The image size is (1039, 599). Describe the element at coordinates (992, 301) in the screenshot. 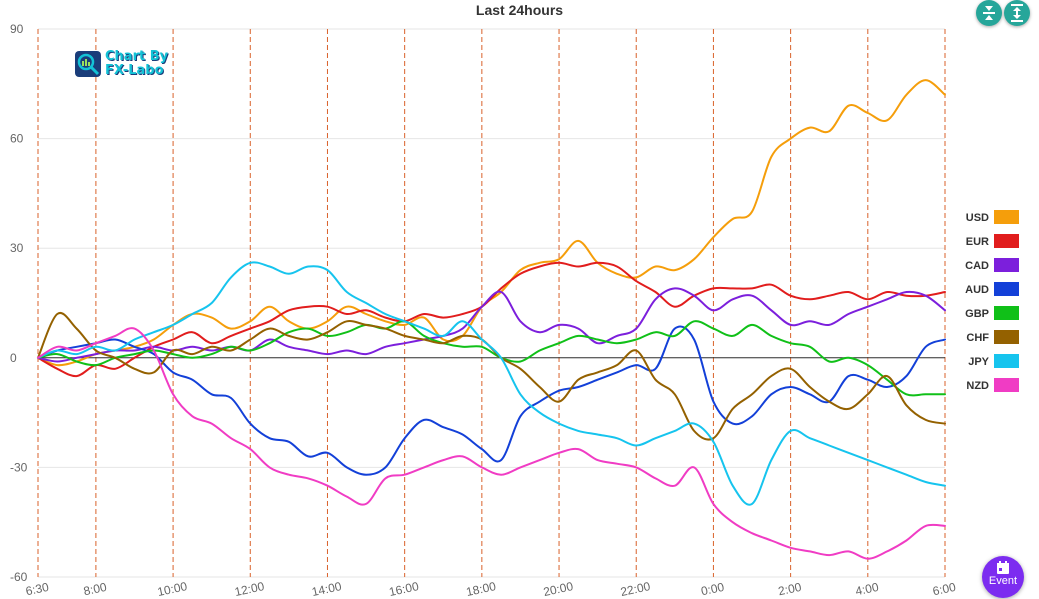

I see `legend: USD EUR CAD AUD GBP CHF JPY NZD` at that location.